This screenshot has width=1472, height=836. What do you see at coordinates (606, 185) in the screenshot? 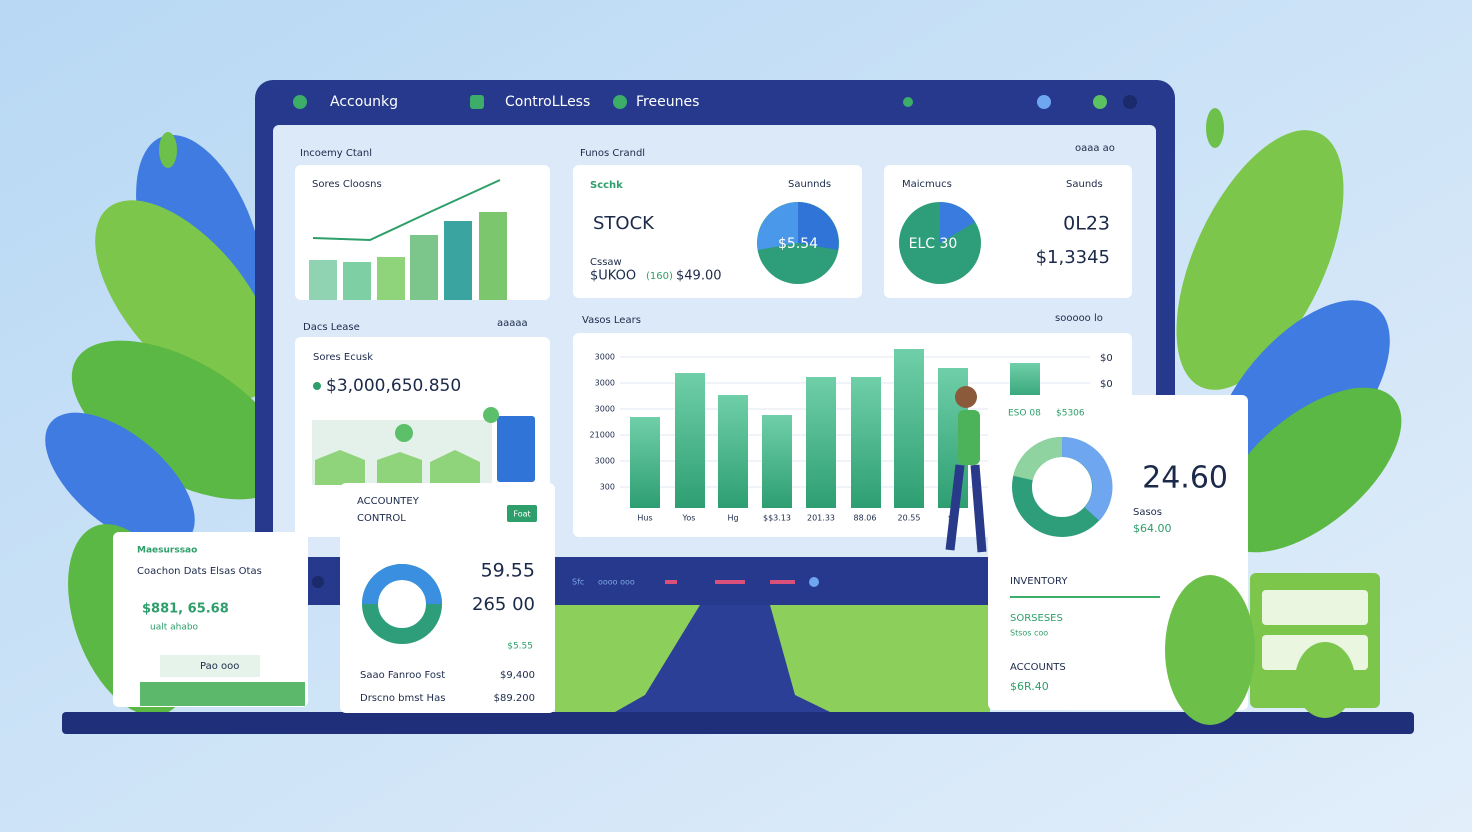
I see `card-tag: Scchk` at bounding box center [606, 185].